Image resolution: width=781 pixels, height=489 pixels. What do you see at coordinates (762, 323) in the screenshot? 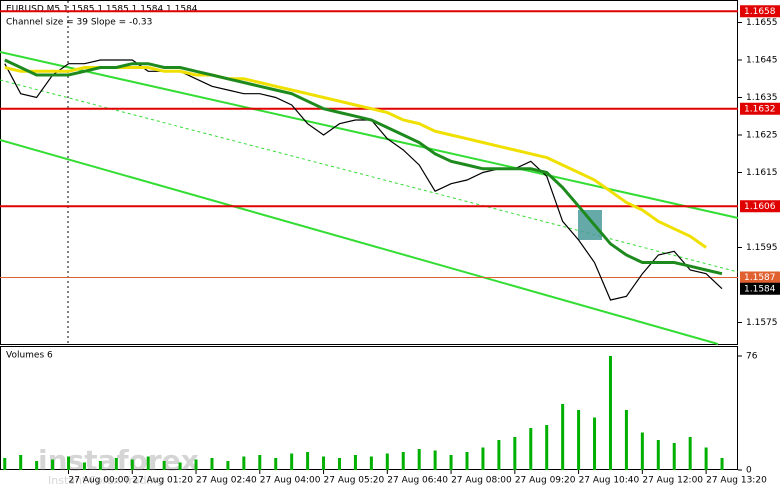
I see `y-tick-label: 1.1575` at bounding box center [762, 323].